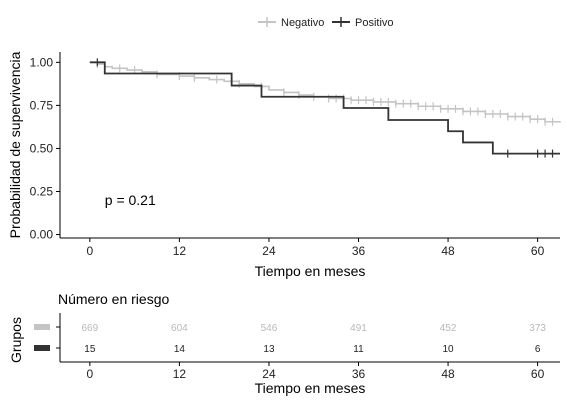 Image resolution: width=567 pixels, height=410 pixels. Describe the element at coordinates (269, 251) in the screenshot. I see `x-tick-label: 24` at that location.